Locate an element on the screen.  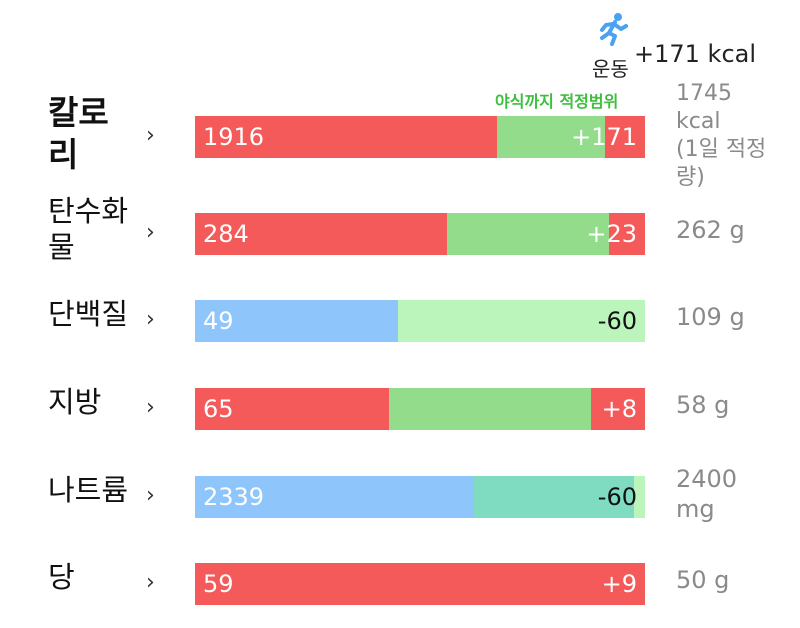
nutrient-name: 지방 is located at coordinates (74, 402).